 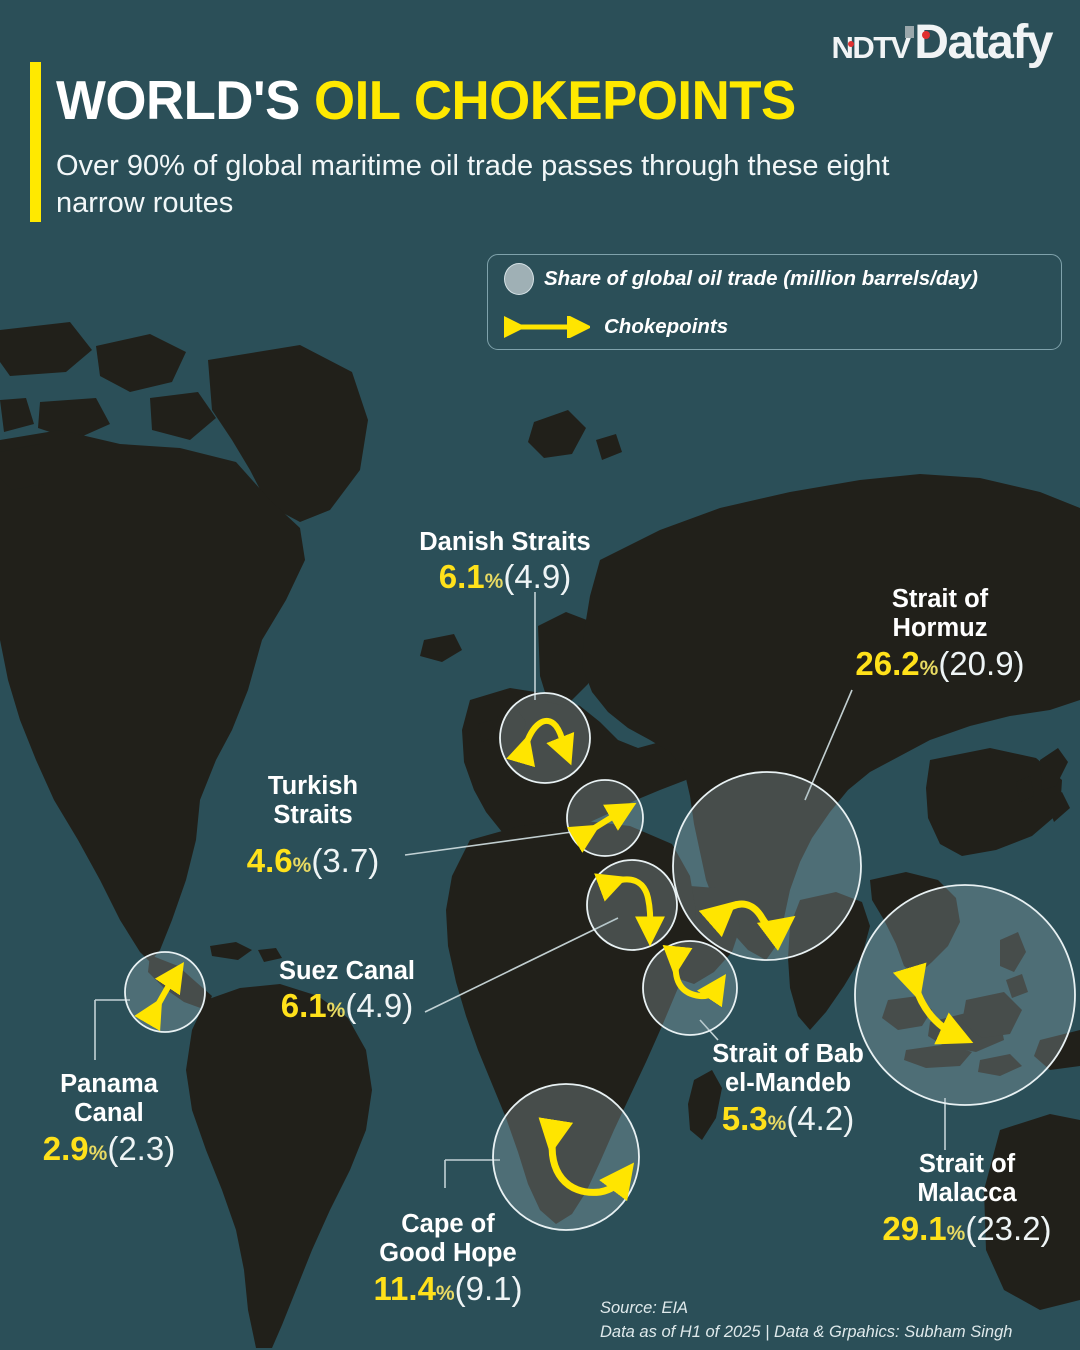 I want to click on label-name-strait-of-bab-el-mandeb: Strait of Bab el-Mandeb, so click(x=788, y=1069).